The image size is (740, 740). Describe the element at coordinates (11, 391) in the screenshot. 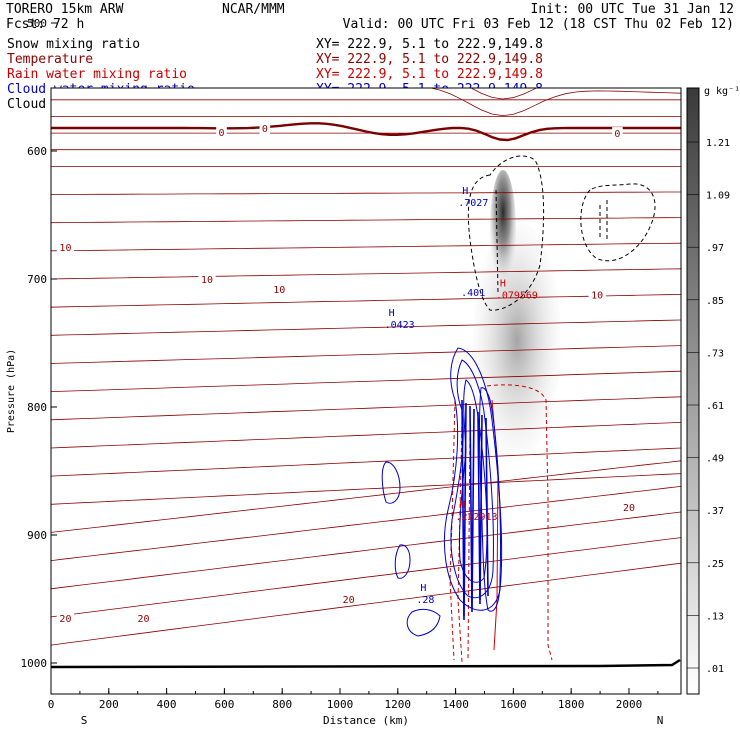

I see `y-axis-label: Pressure (hPa)` at that location.